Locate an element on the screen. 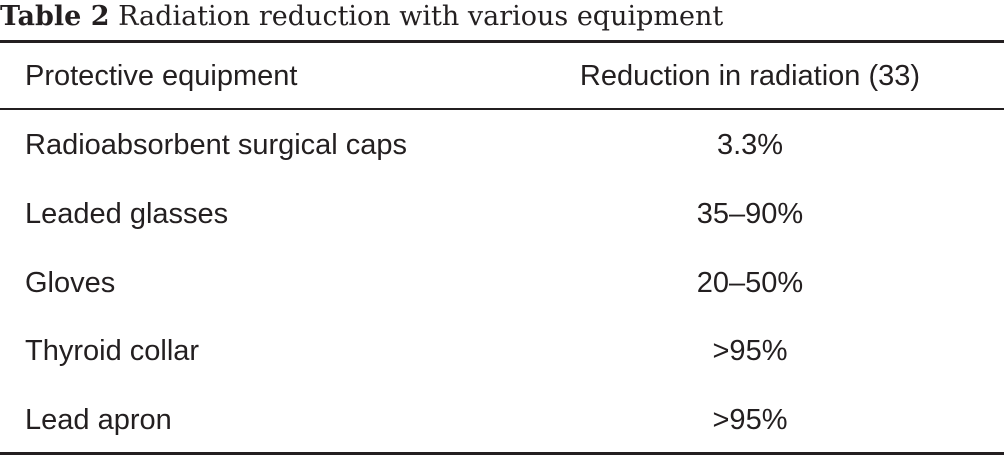 Image resolution: width=1004 pixels, height=456 pixels. row-equipment-cell: Leaded glasses is located at coordinates (127, 214).